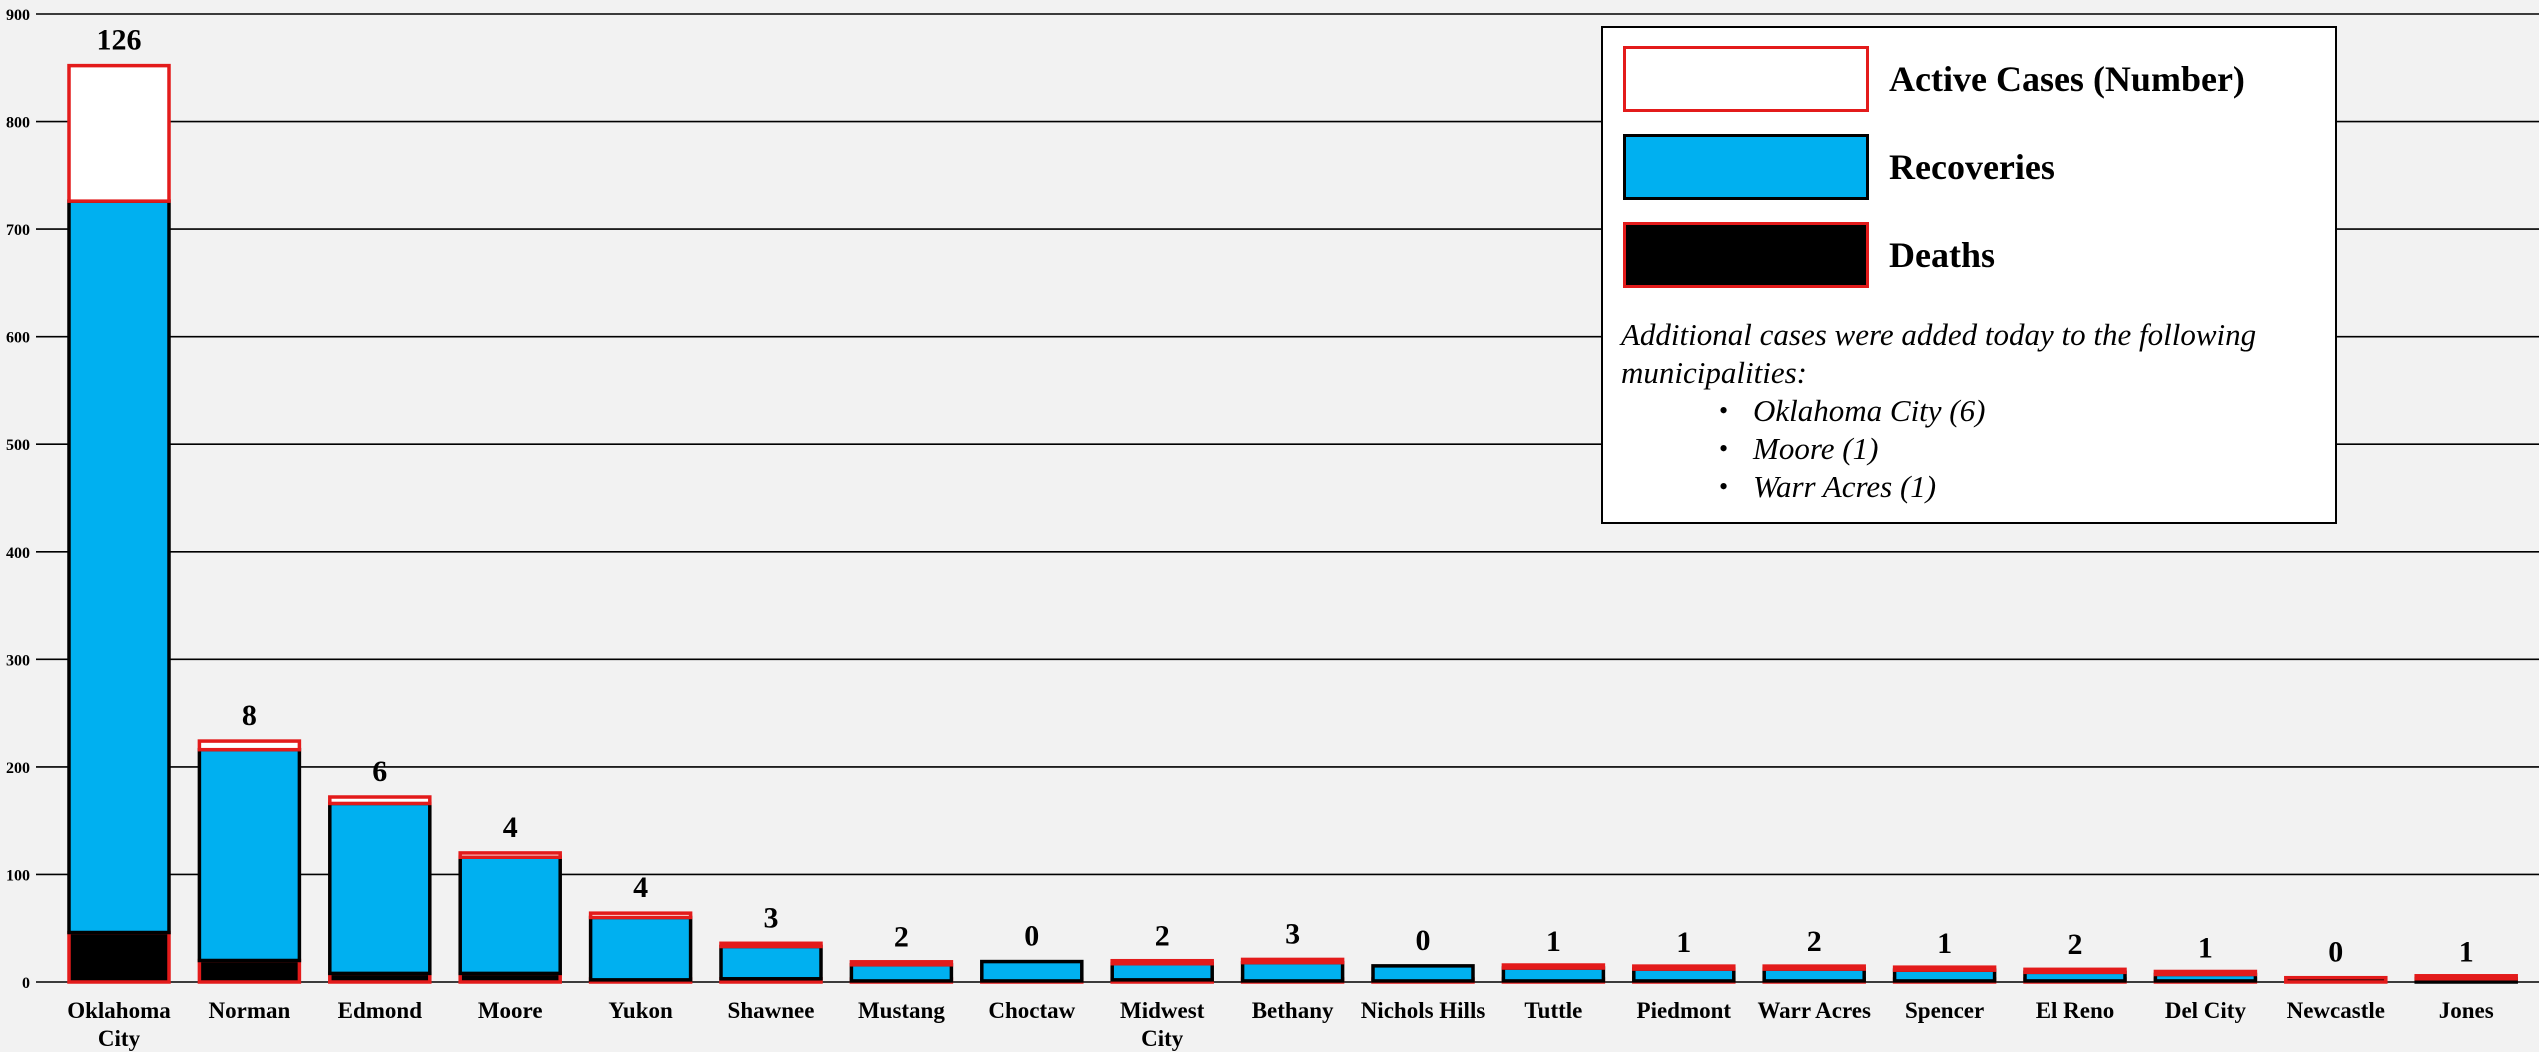  What do you see at coordinates (510, 915) in the screenshot?
I see `bar-recoveries-moore` at bounding box center [510, 915].